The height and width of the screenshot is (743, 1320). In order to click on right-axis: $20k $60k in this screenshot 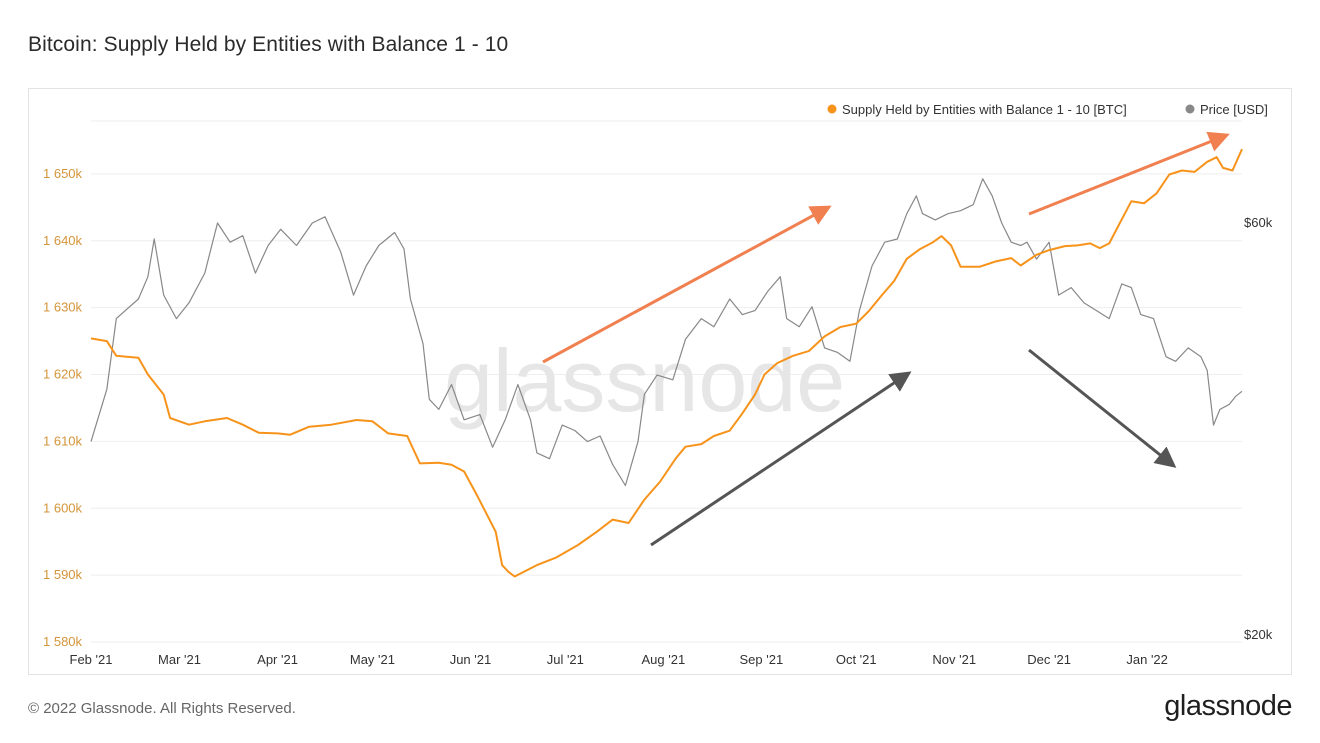, I will do `click(1258, 428)`.